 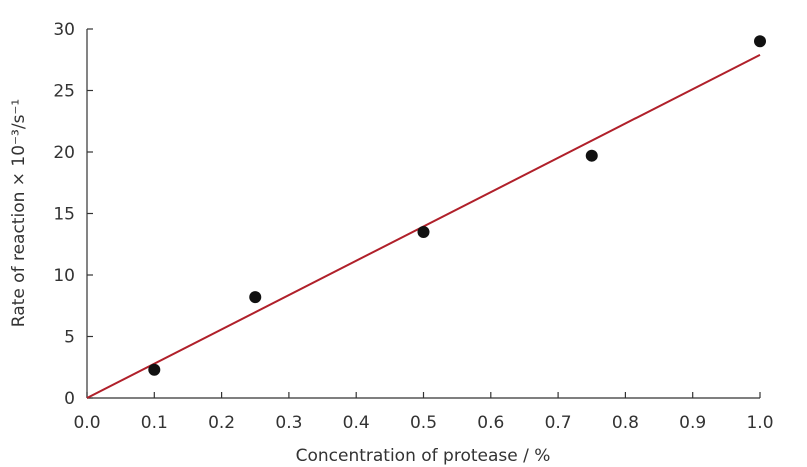 I want to click on y-tick-label: 15, so click(x=64, y=215).